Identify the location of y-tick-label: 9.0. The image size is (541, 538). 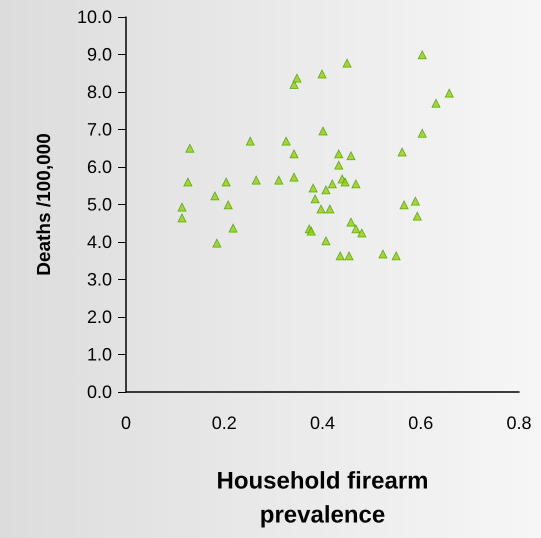
(99, 54).